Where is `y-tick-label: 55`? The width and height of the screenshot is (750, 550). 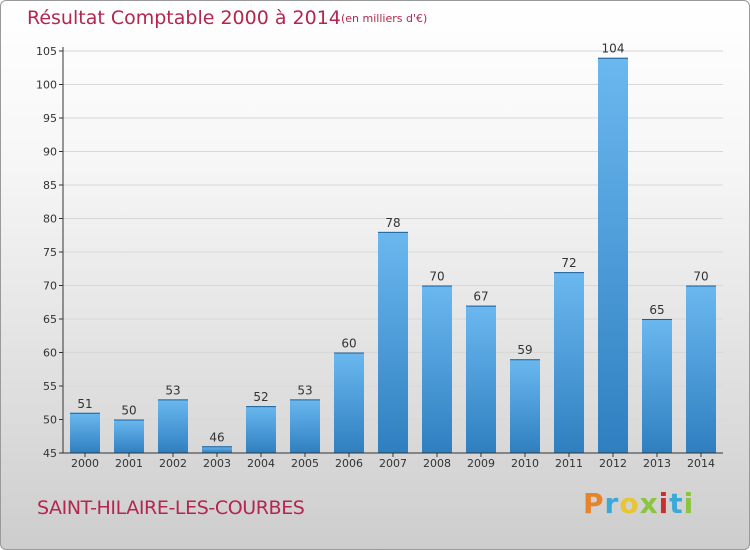 y-tick-label: 55 is located at coordinates (50, 386).